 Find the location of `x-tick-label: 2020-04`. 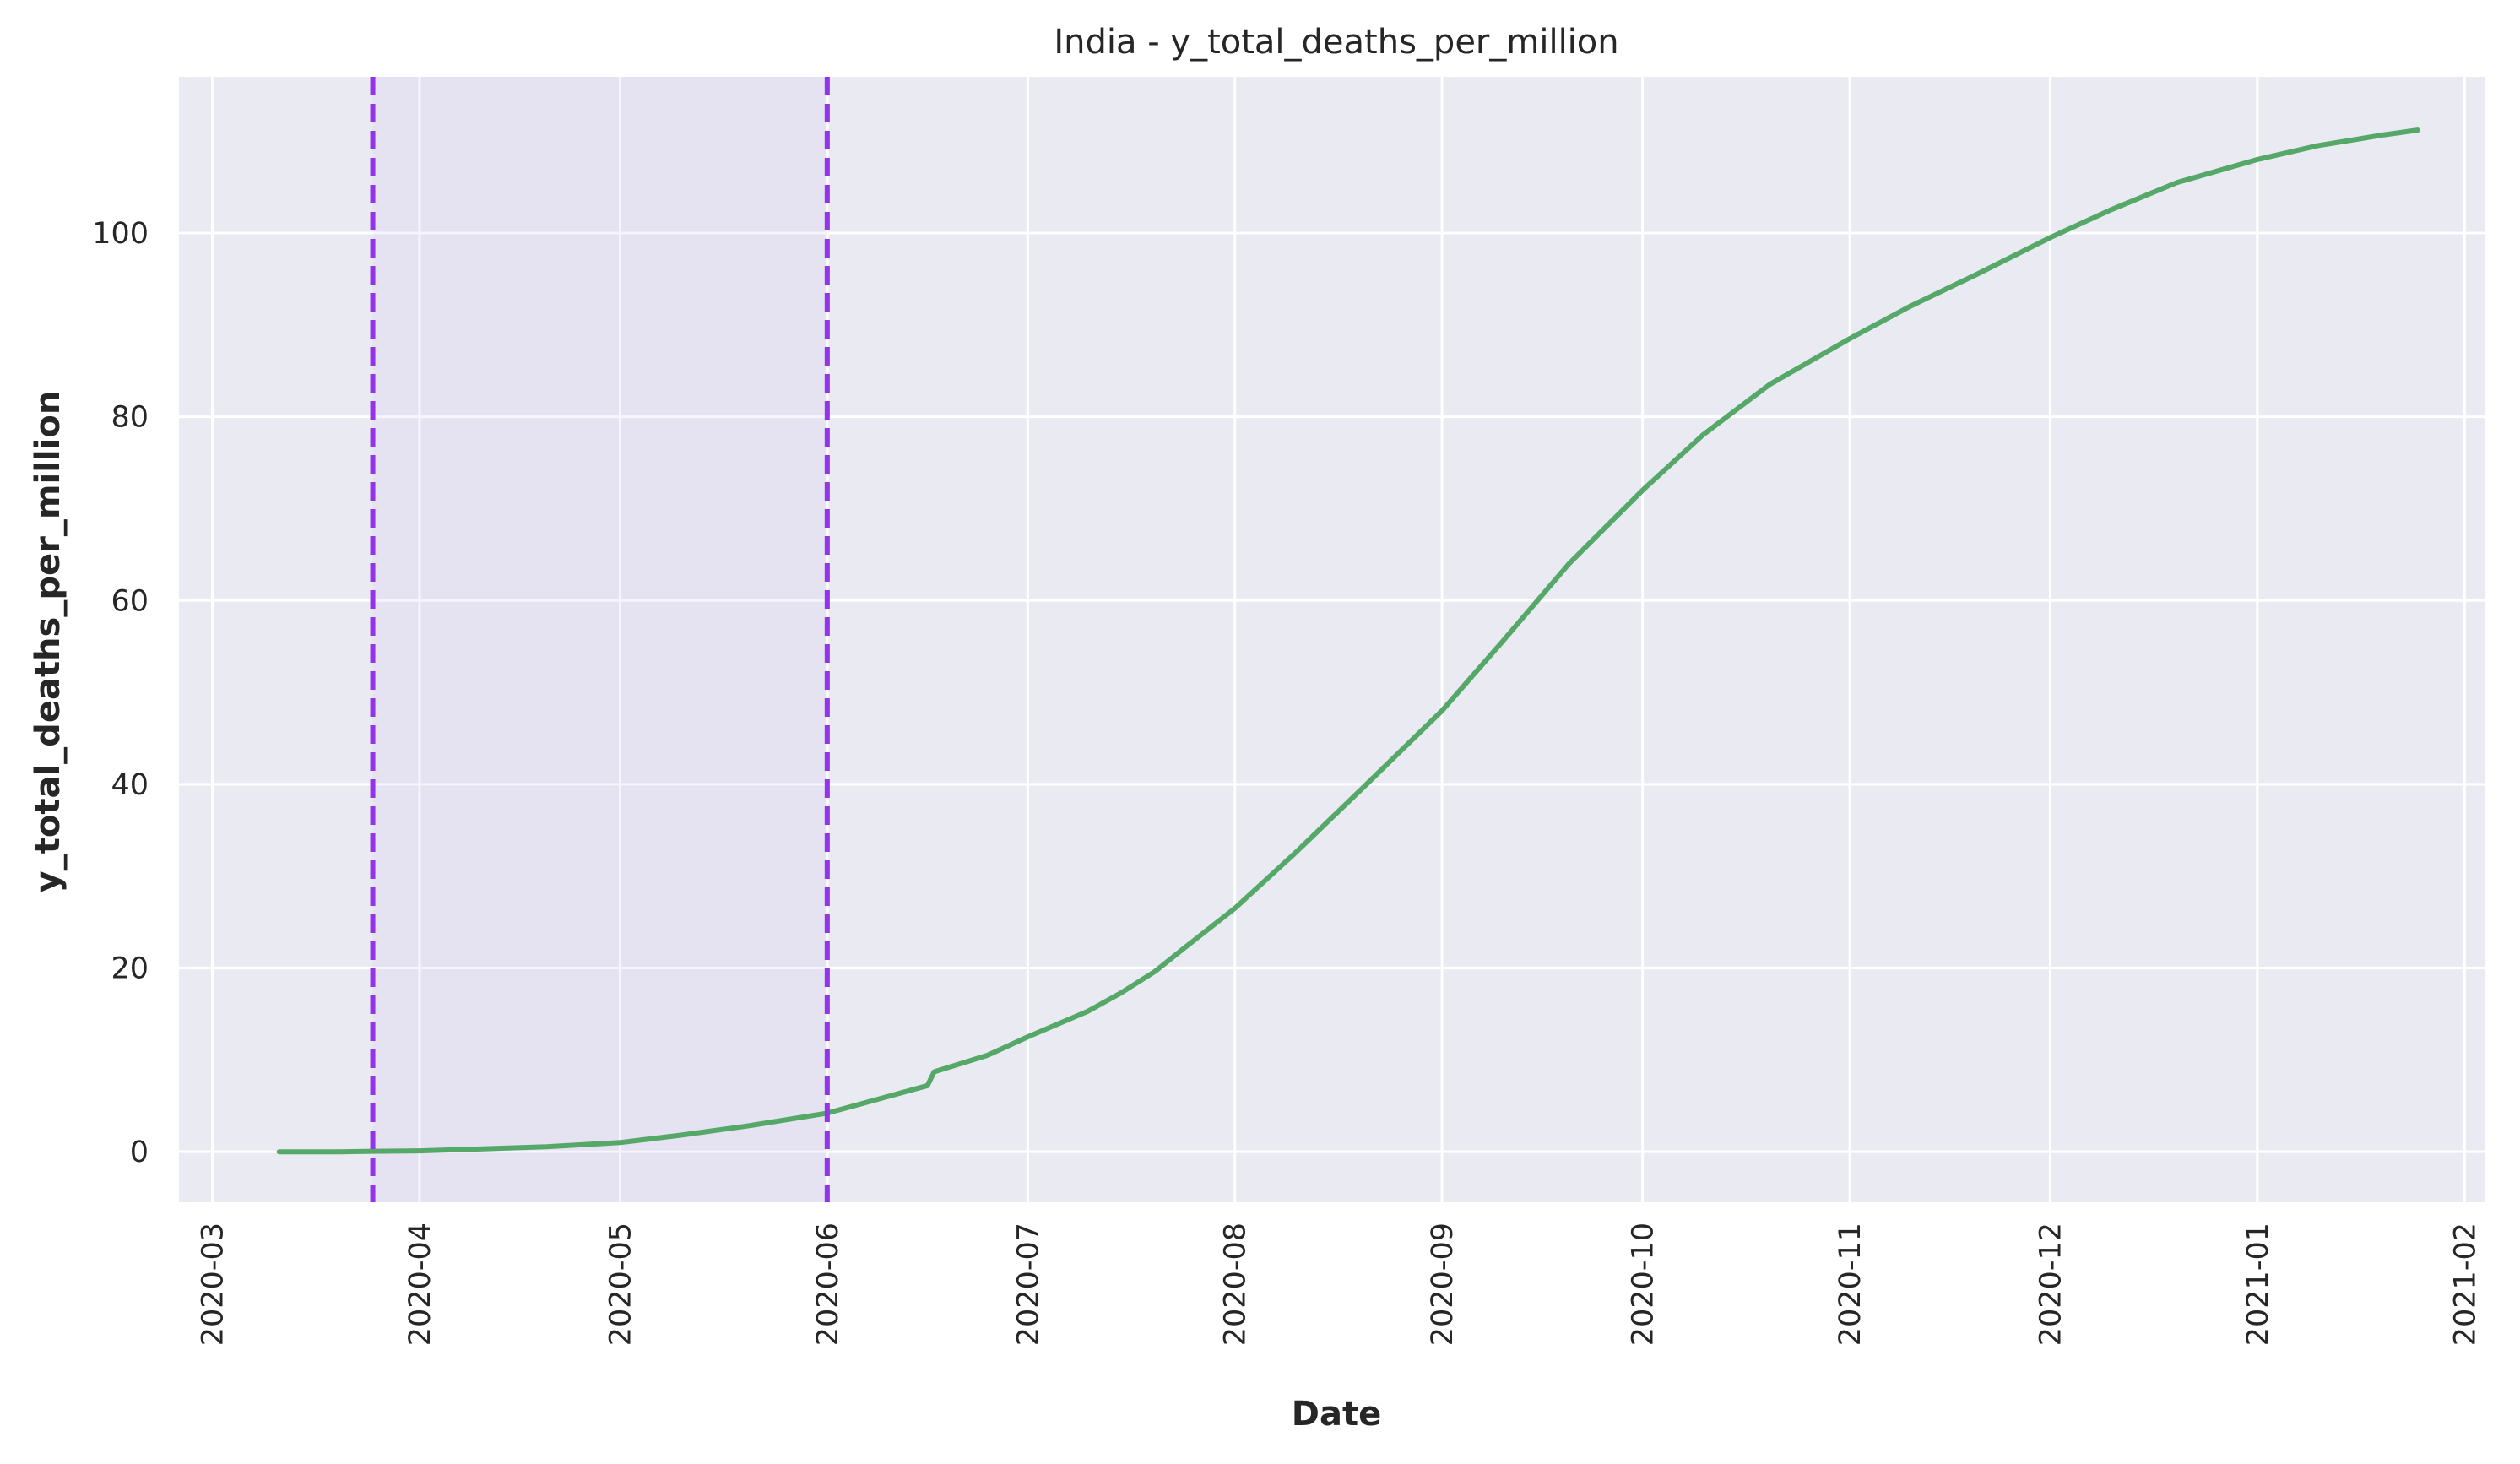

x-tick-label: 2020-04 is located at coordinates (420, 1284).